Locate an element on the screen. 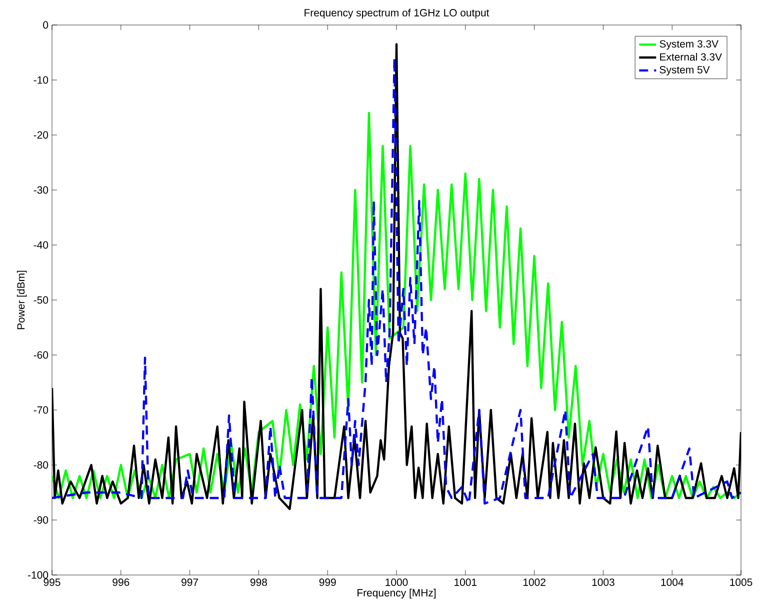 The height and width of the screenshot is (608, 767). x-tick-label: 1001 is located at coordinates (465, 582).